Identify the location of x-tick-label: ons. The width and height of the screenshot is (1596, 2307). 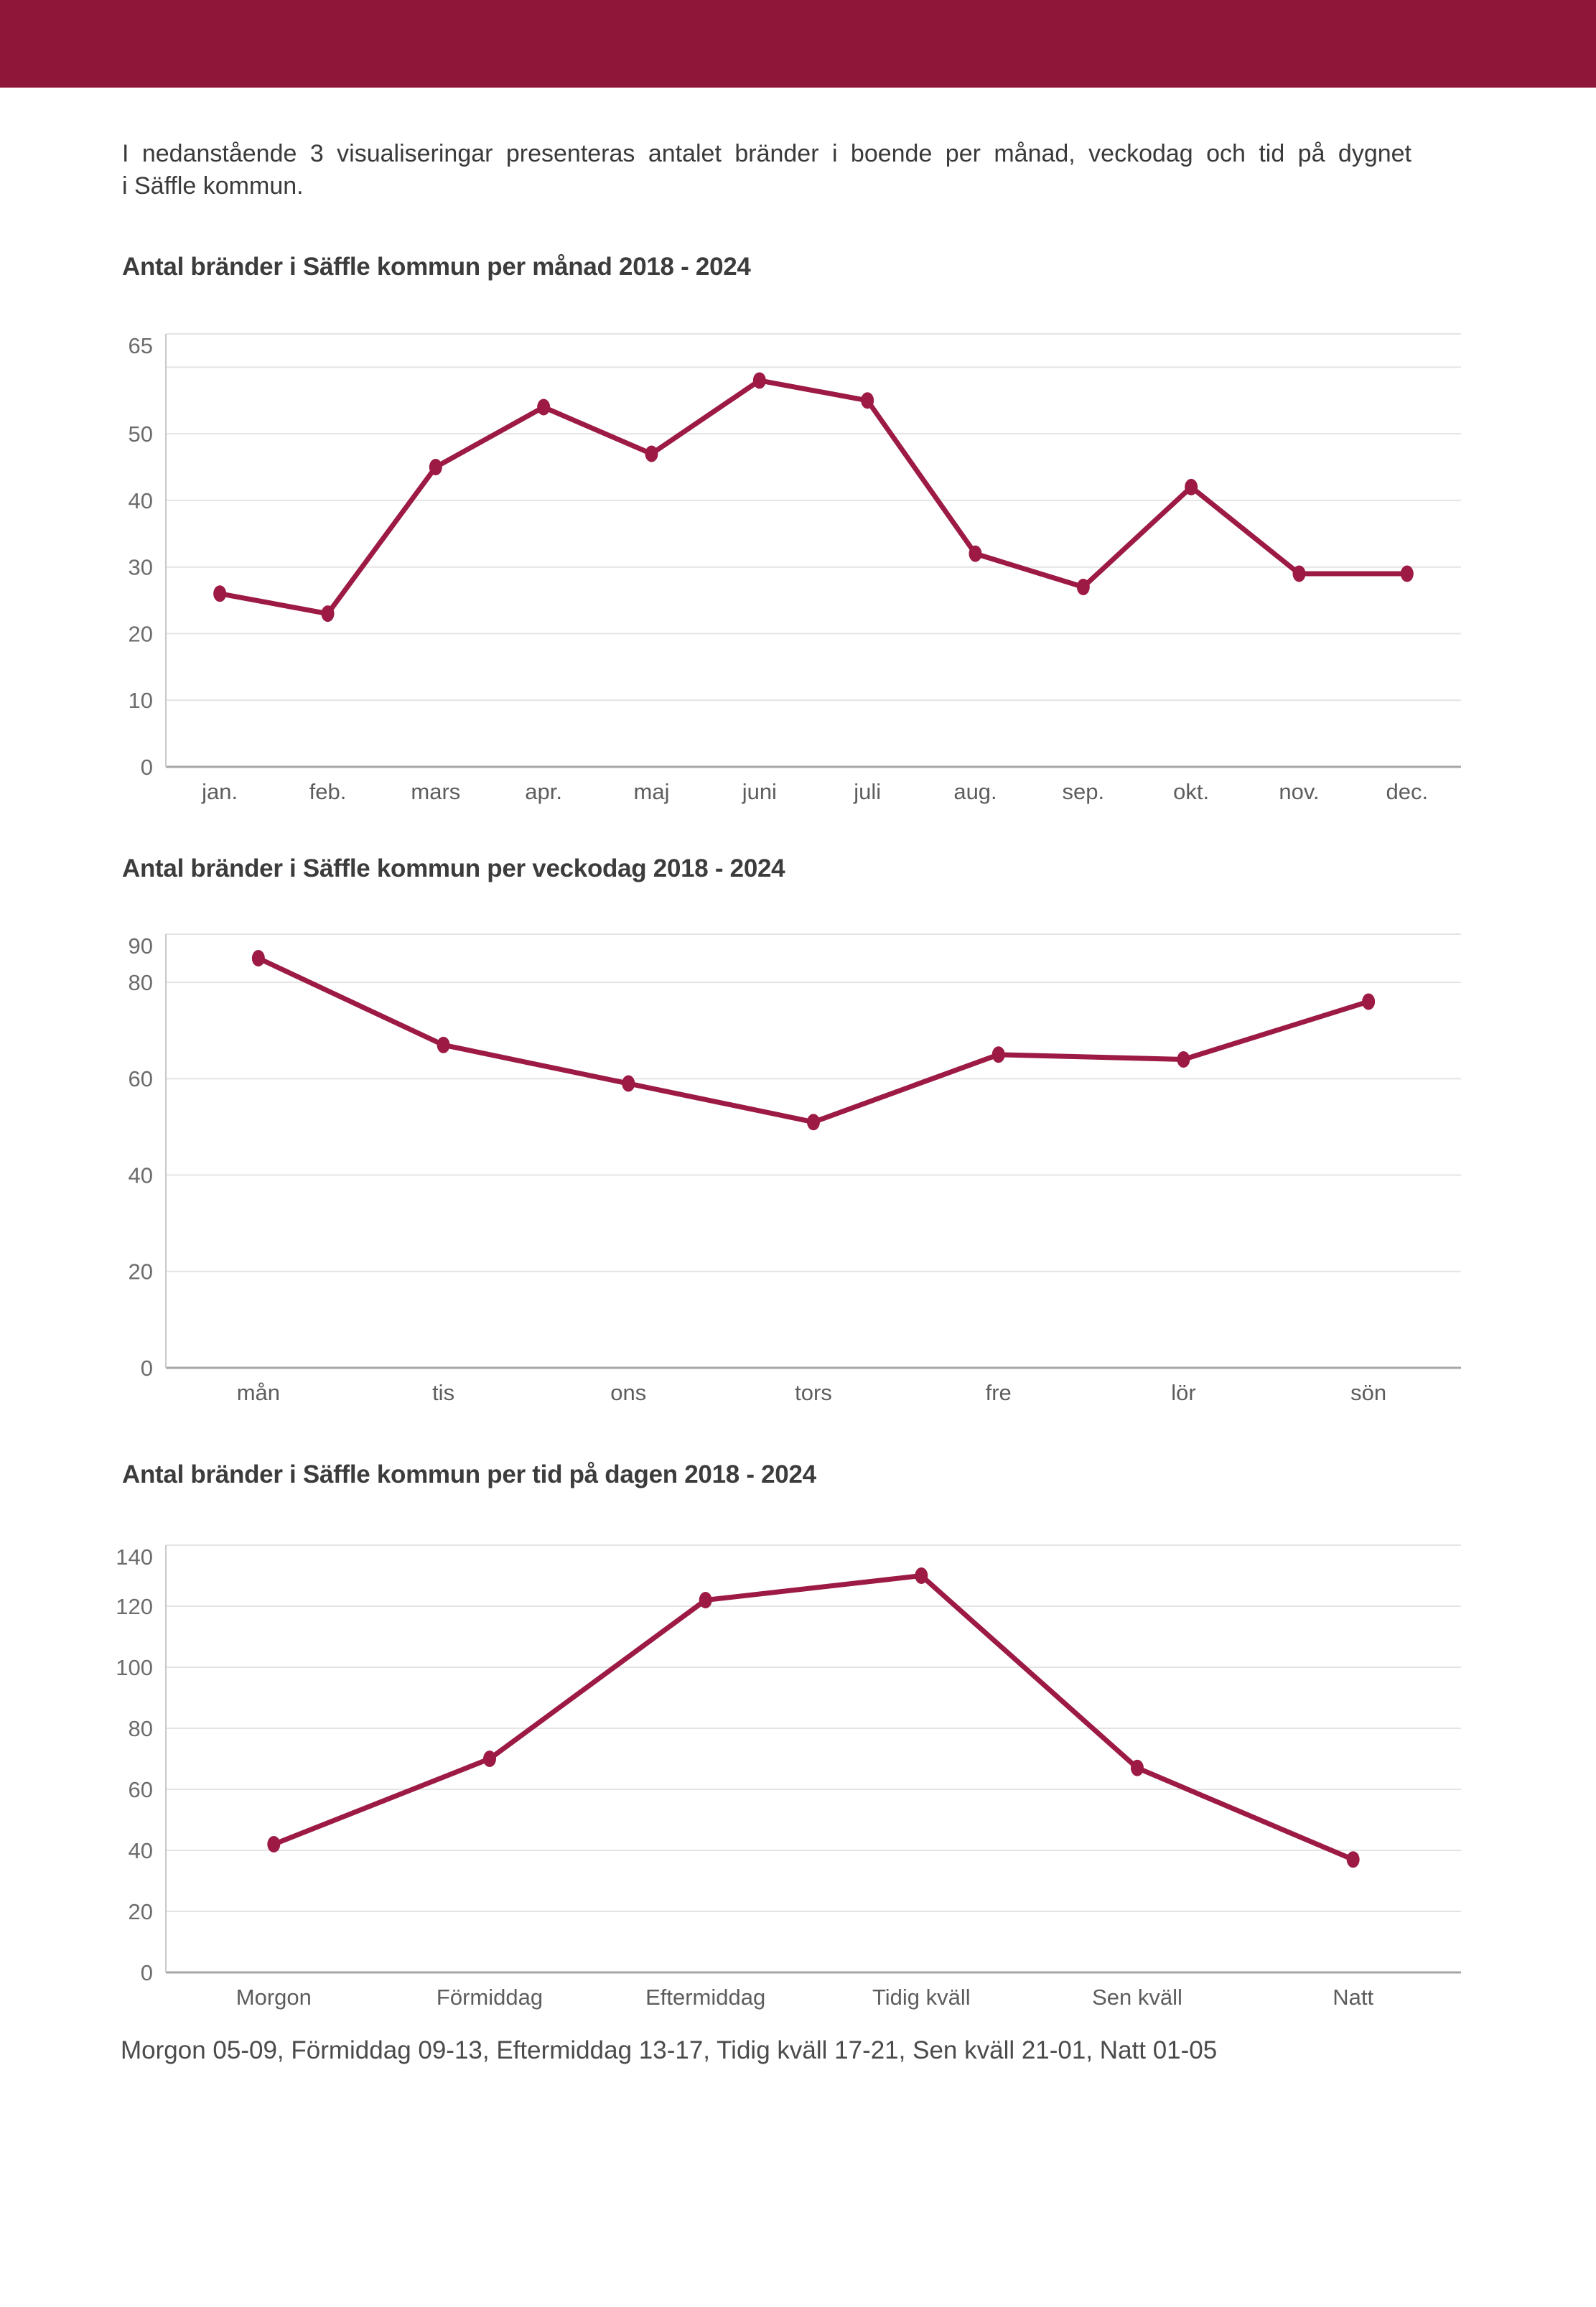
(628, 1392).